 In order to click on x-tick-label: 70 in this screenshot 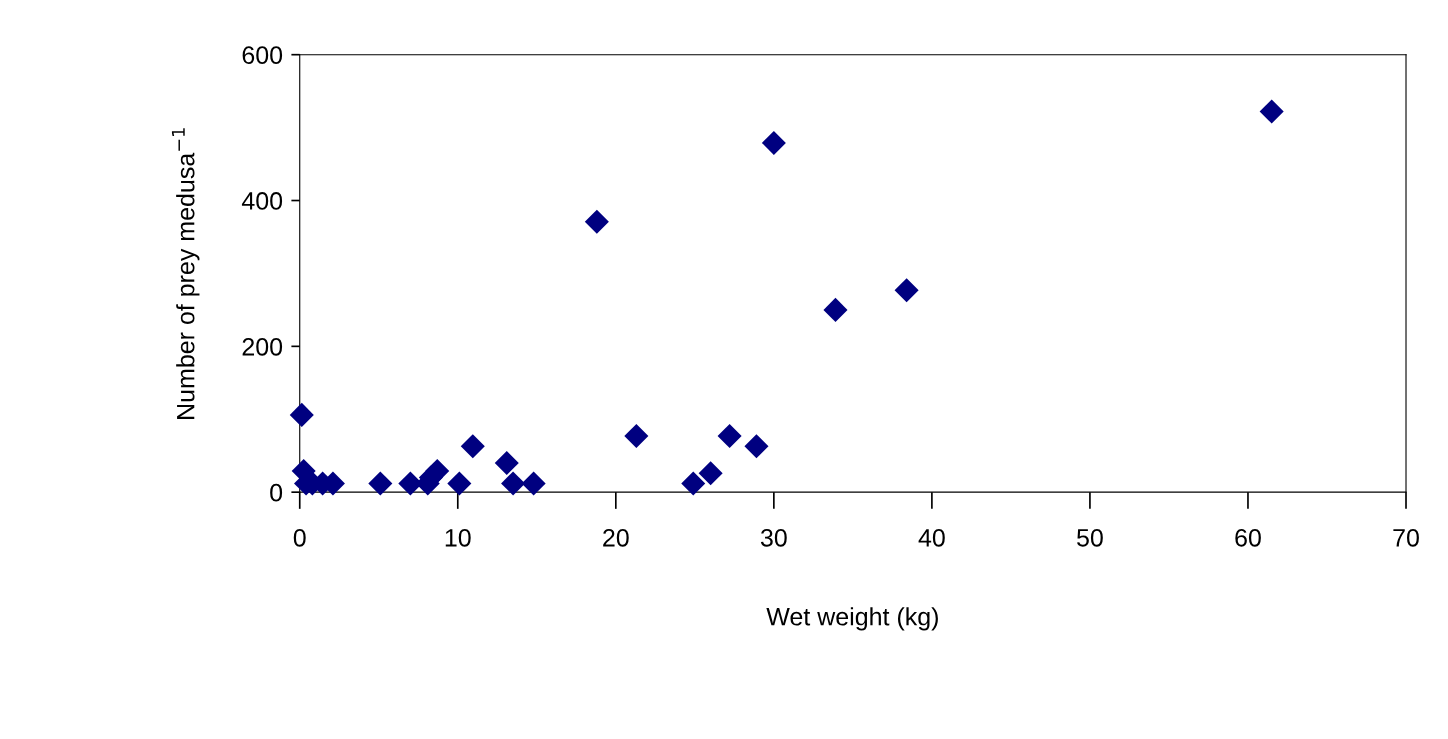, I will do `click(1406, 537)`.